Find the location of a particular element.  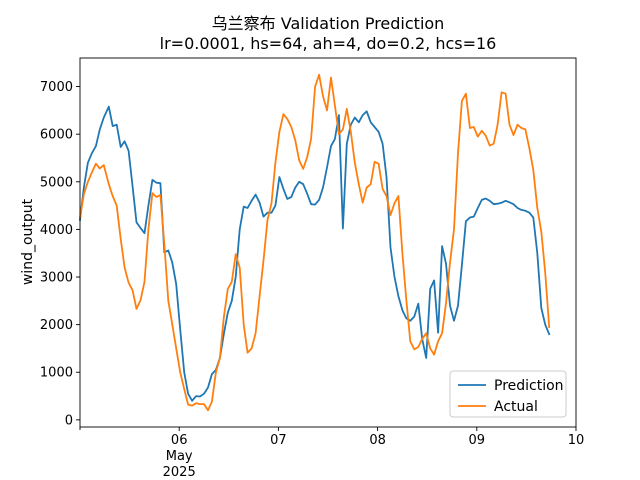

y-tick-label: 1000 is located at coordinates (56, 373).